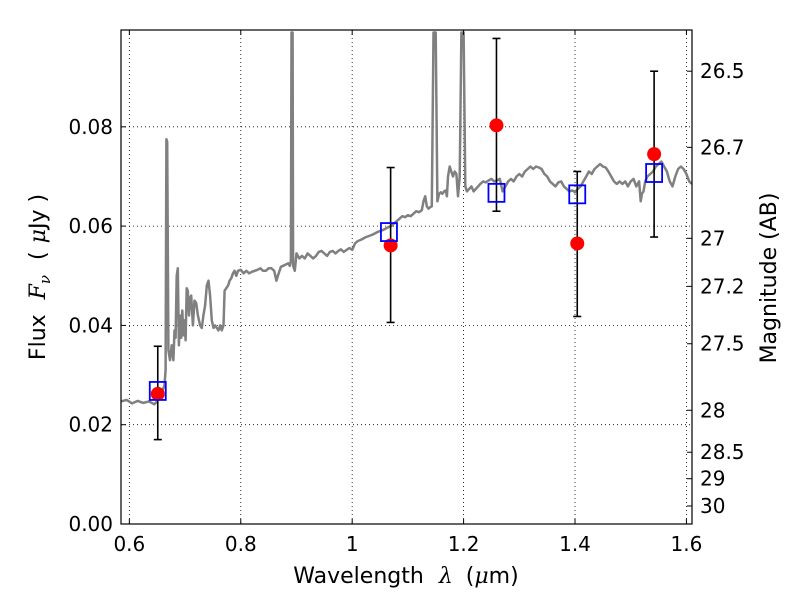  I want to click on magnitude-axis: 26.5 26.7 27 27.2 27.5 28 28.5 29 30, so click(716, 288).